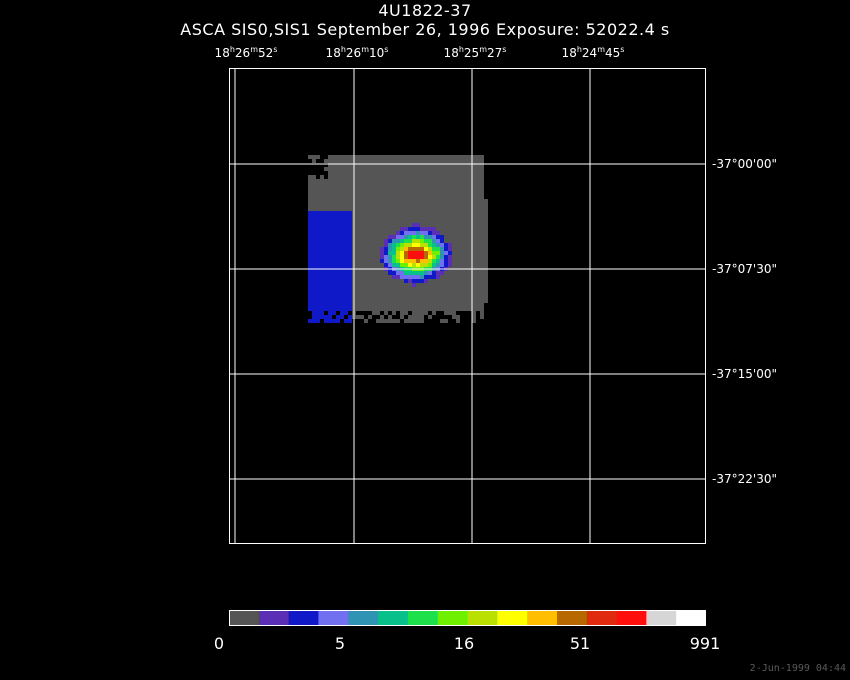  What do you see at coordinates (745, 374) in the screenshot?
I see `dec-tick-label: -37°15'00"` at bounding box center [745, 374].